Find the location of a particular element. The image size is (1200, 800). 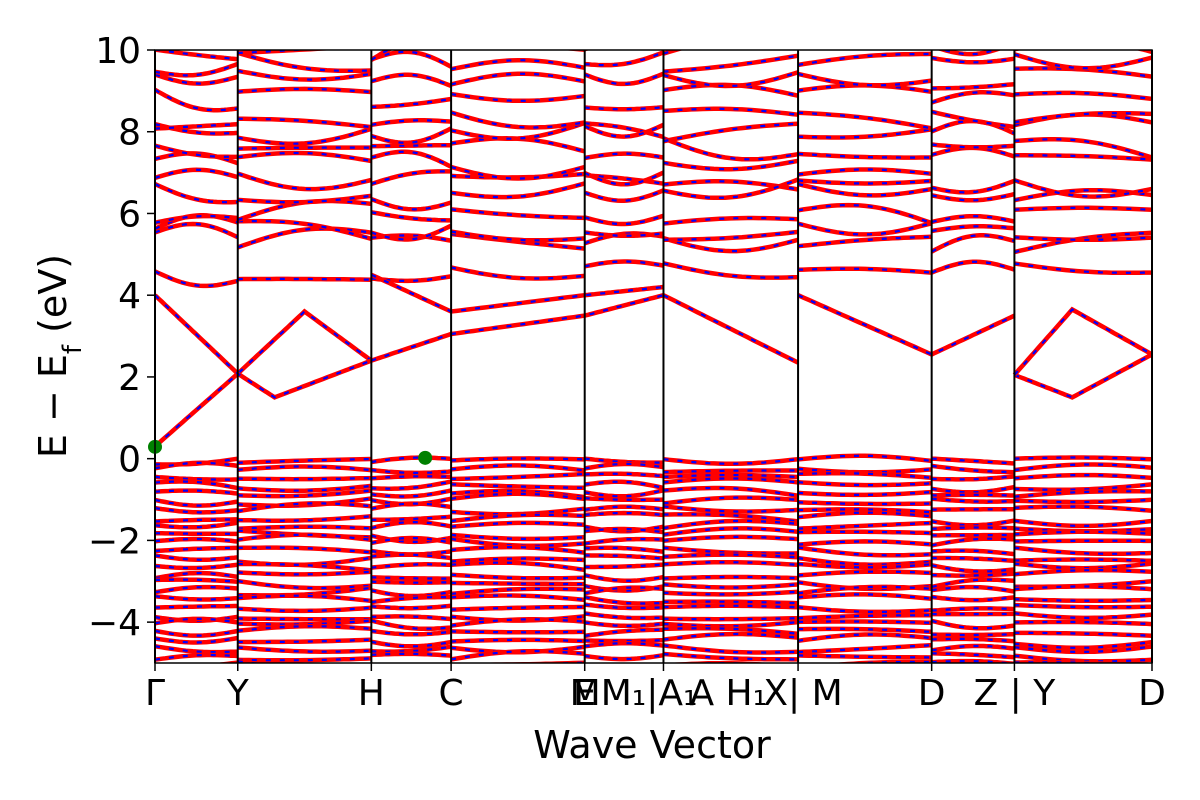

valence-band-13-8-red is located at coordinates (1083, 566).